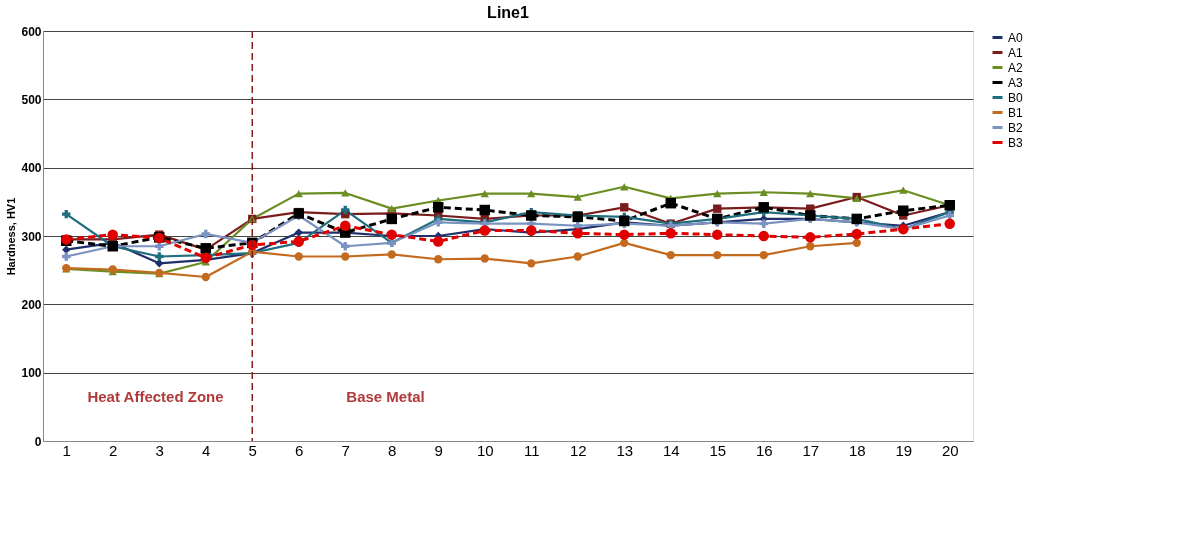  Describe the element at coordinates (485, 450) in the screenshot. I see `x-tick-label: 10` at that location.